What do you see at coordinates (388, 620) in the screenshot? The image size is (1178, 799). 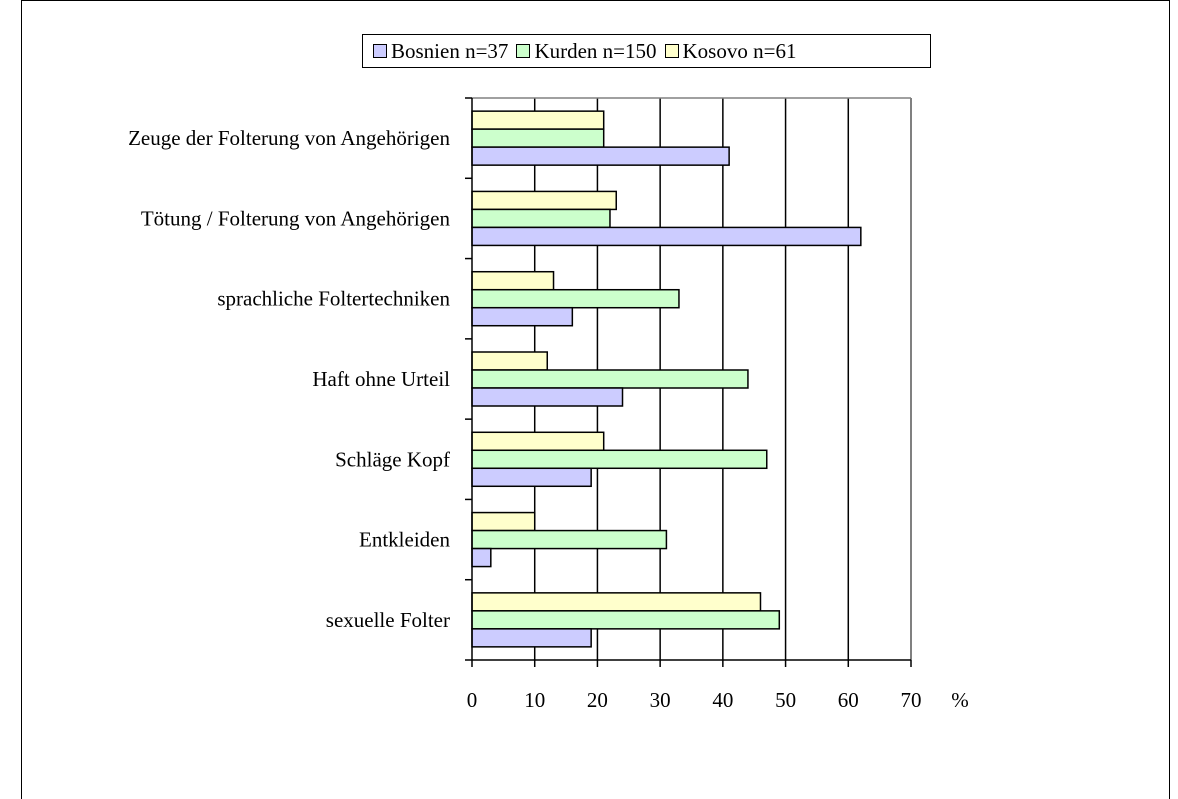 I see `category-label: sexuelle Folter` at bounding box center [388, 620].